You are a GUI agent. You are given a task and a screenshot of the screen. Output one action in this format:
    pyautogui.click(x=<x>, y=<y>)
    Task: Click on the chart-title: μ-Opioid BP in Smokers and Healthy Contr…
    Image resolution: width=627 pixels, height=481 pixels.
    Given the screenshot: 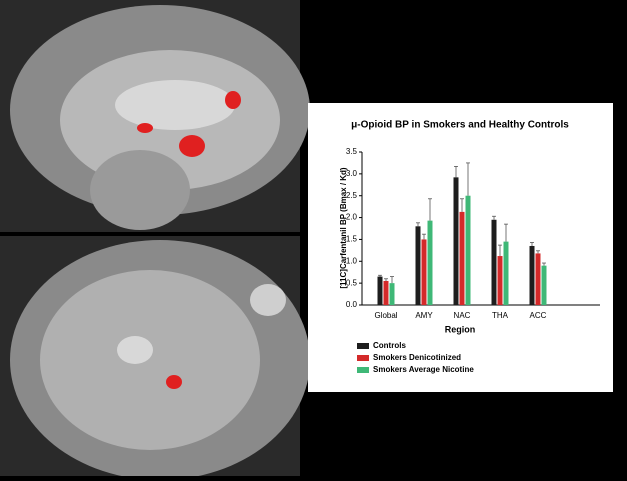 What is the action you would take?
    pyautogui.click(x=460, y=125)
    